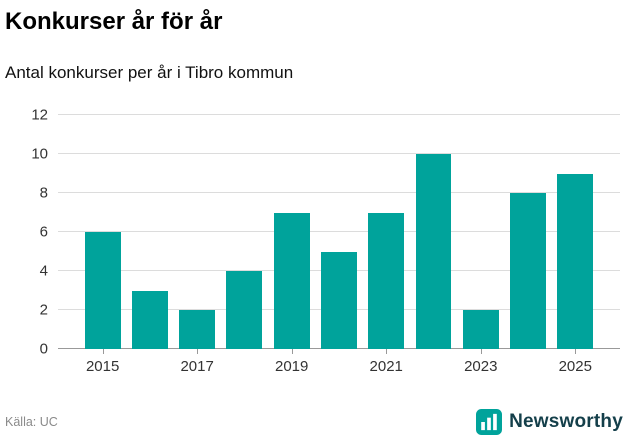 The height and width of the screenshot is (439, 631). I want to click on bar-slot-2016, so click(149, 232).